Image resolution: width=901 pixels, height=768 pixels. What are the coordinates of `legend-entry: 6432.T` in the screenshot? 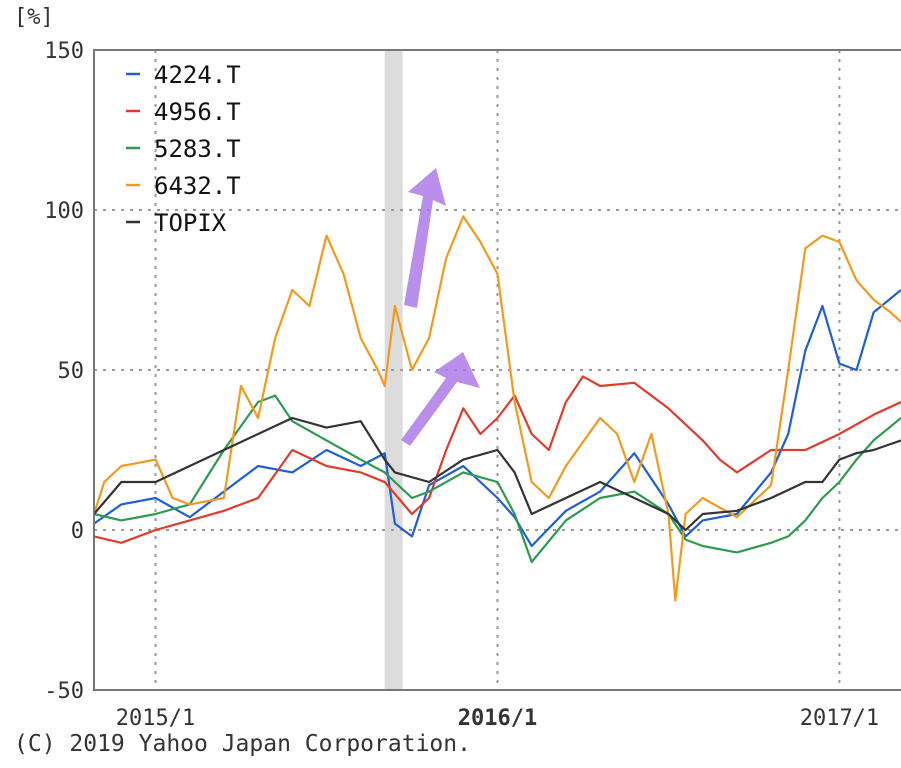 It's located at (197, 186).